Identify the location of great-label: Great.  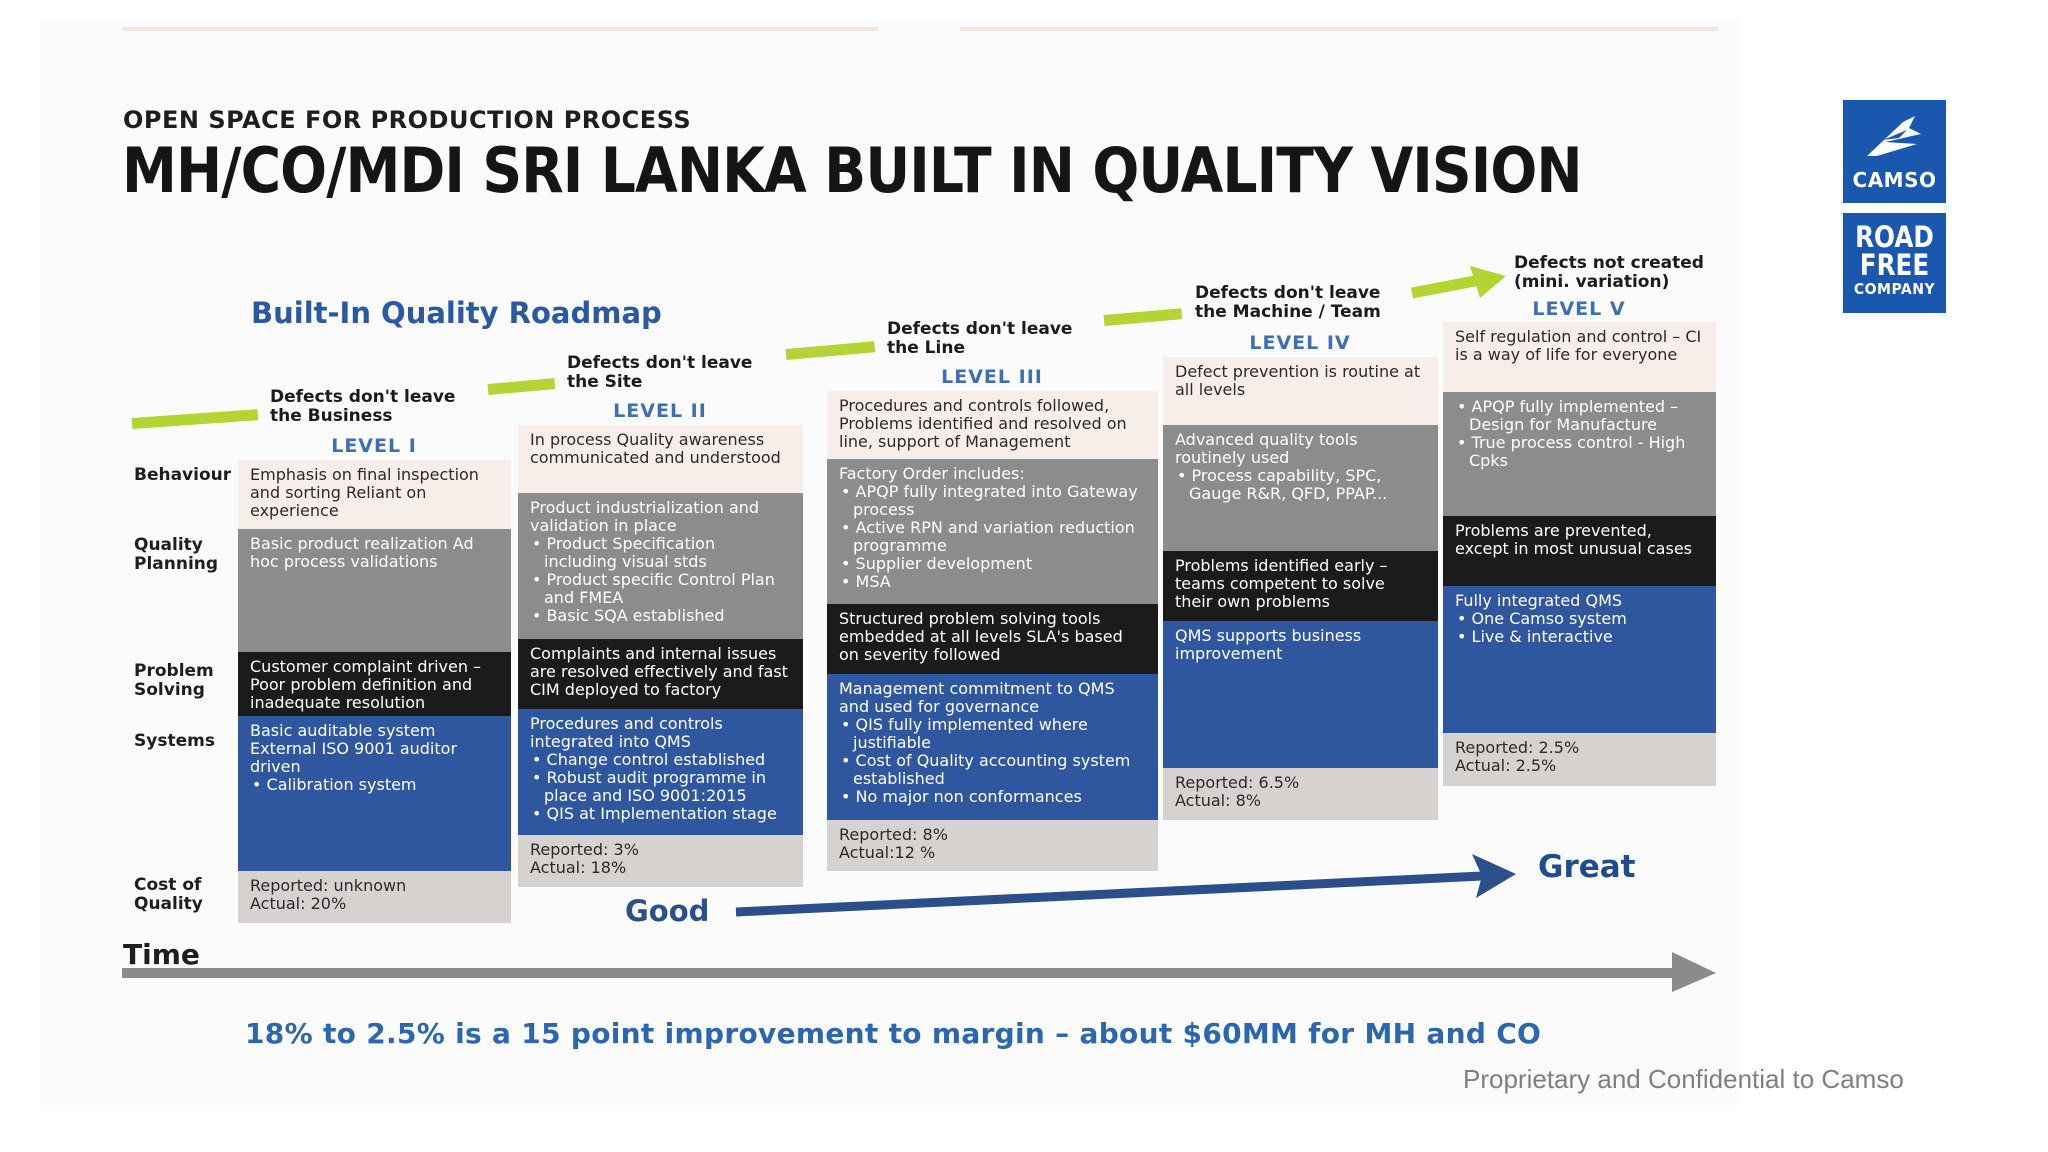
(1587, 867).